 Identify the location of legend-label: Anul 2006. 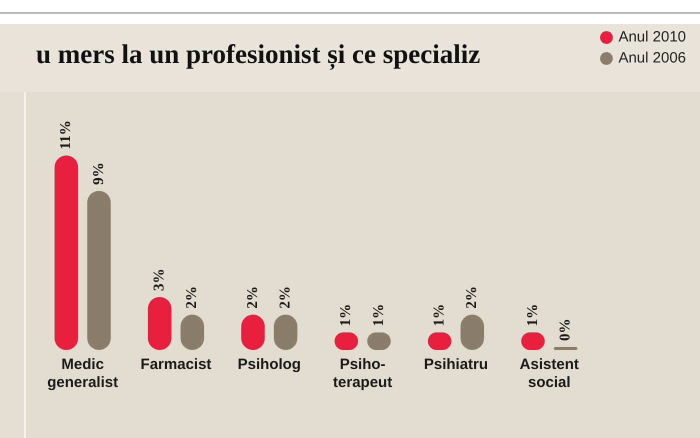
(652, 58).